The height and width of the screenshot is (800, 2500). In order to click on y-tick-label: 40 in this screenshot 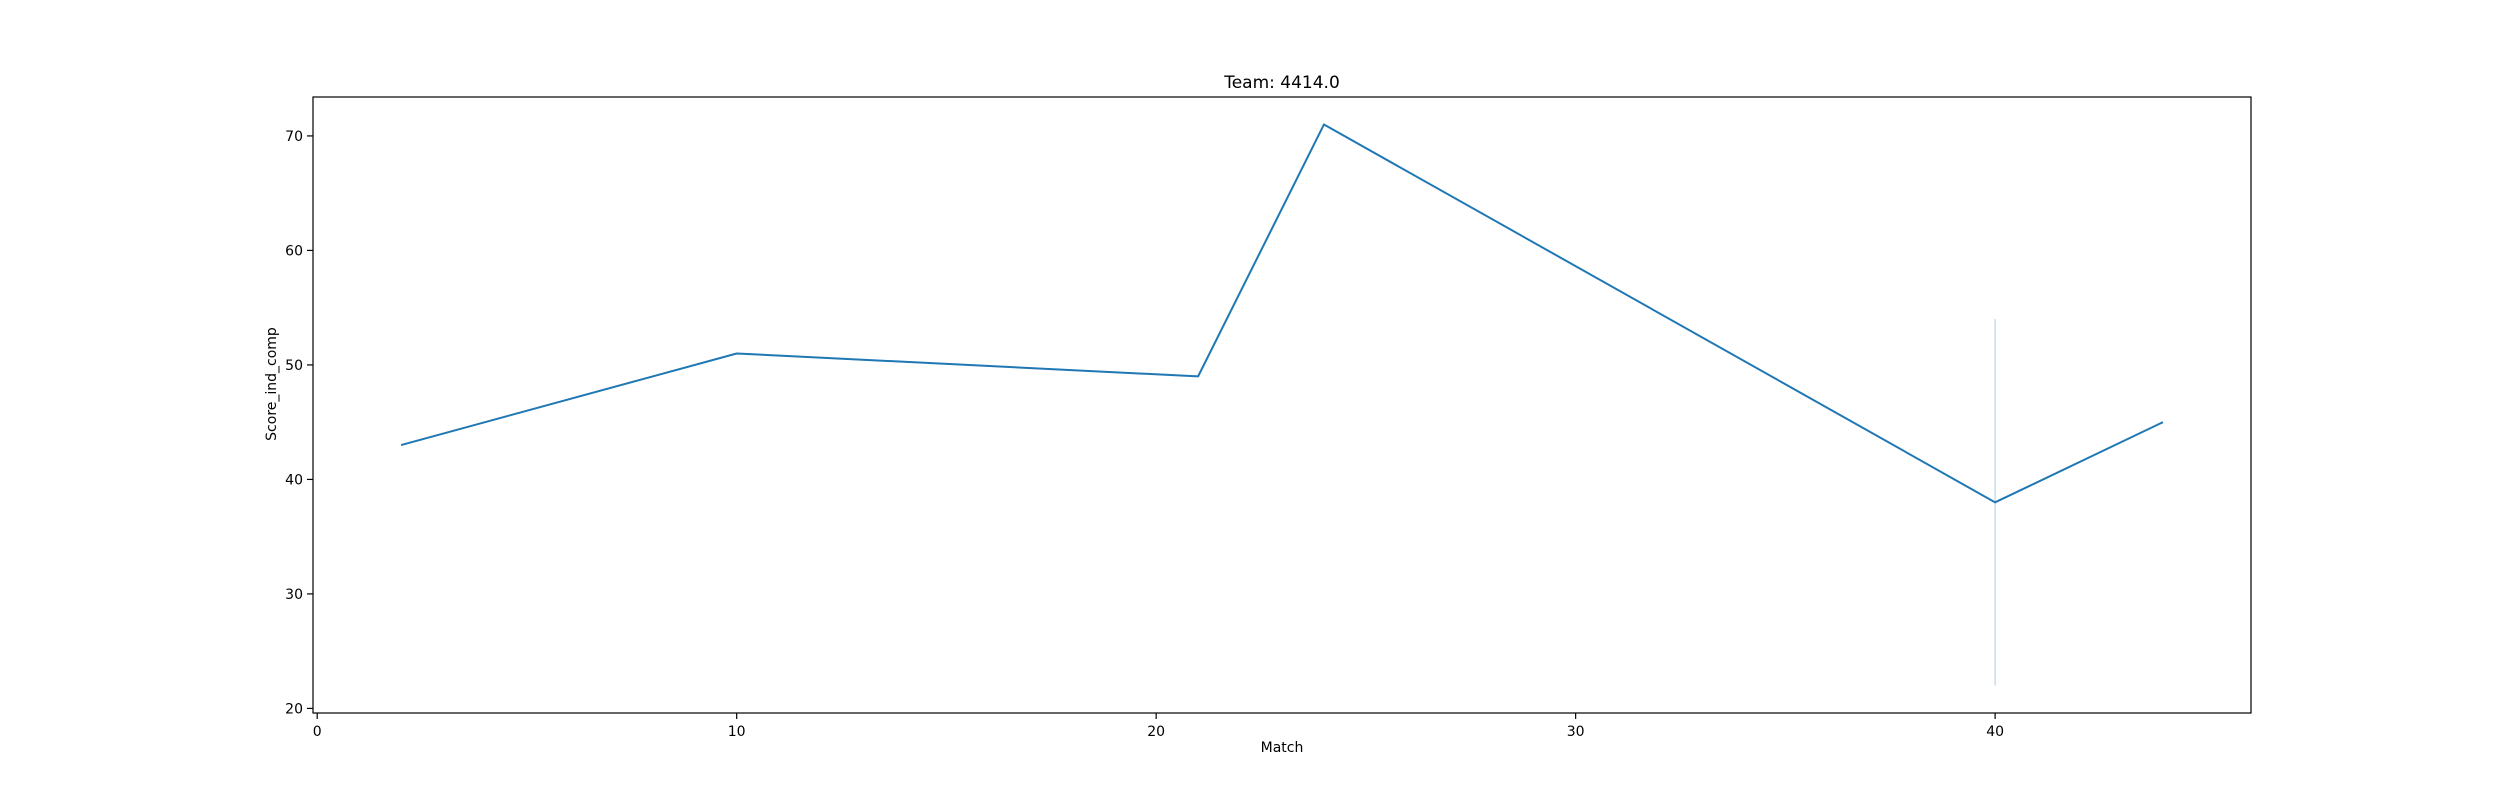, I will do `click(294, 480)`.